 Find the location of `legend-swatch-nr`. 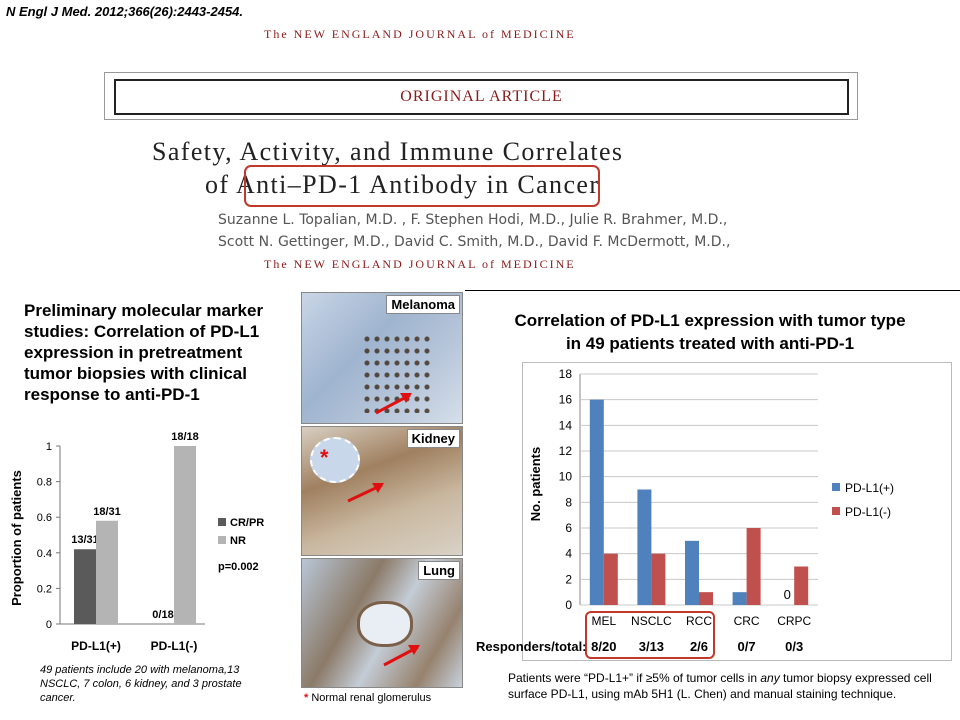

legend-swatch-nr is located at coordinates (222, 540).